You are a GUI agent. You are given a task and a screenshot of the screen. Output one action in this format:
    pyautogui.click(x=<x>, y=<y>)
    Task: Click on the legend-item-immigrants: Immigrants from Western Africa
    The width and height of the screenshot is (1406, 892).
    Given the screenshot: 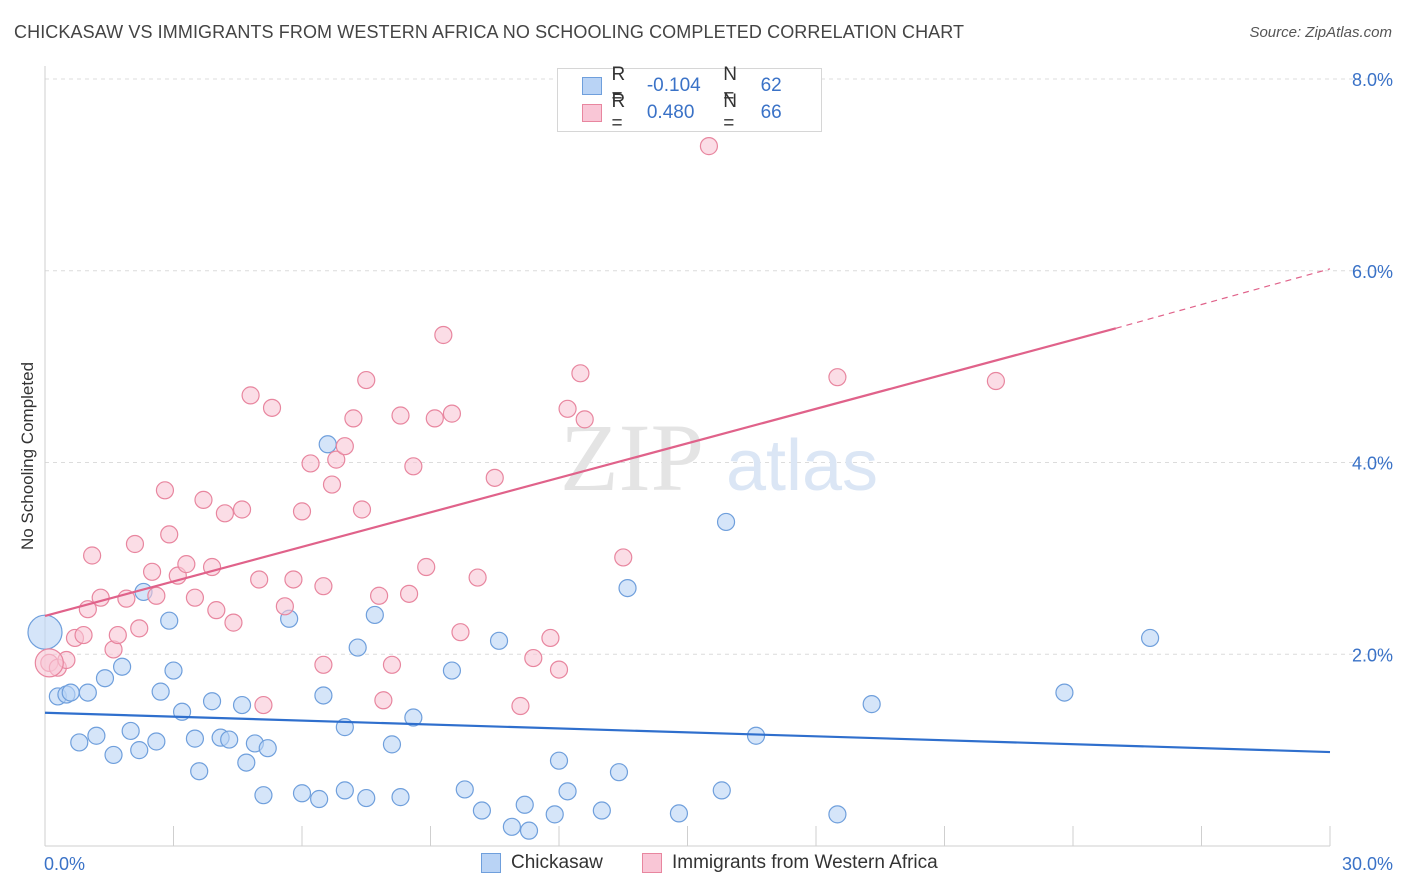 What is the action you would take?
    pyautogui.click(x=790, y=863)
    